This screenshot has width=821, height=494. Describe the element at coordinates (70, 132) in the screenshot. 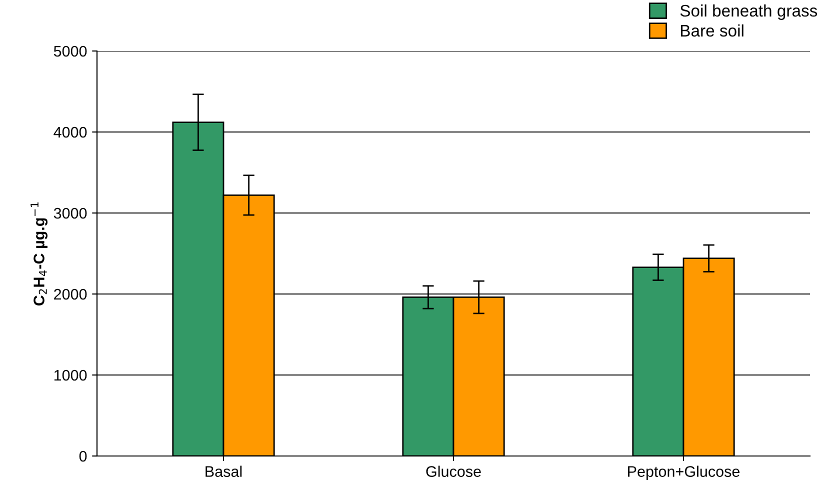

I see `y-tick-label: 4000` at that location.